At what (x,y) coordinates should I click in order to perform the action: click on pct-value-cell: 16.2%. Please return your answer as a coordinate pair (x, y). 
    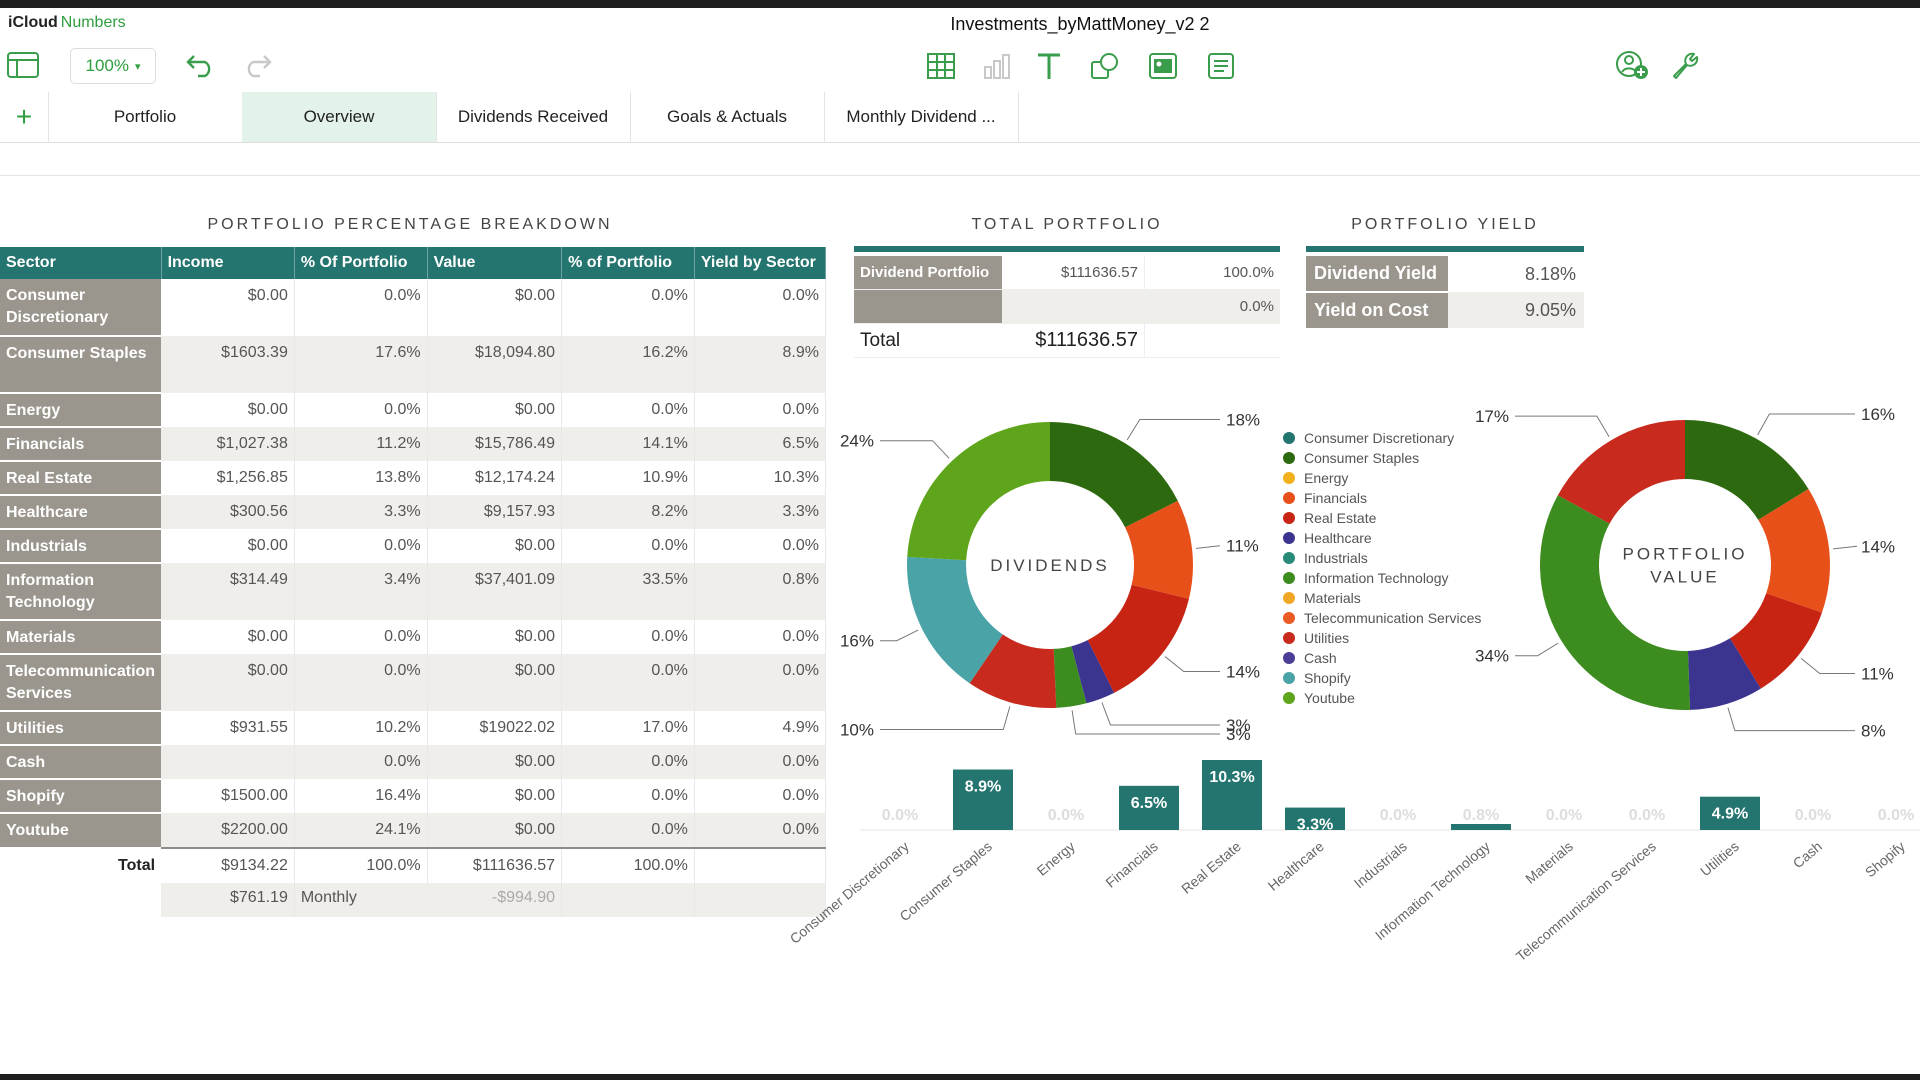
    Looking at the image, I should click on (628, 364).